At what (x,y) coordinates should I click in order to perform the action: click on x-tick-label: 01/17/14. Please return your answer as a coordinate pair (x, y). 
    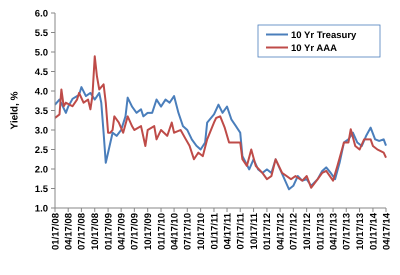
    Looking at the image, I should click on (374, 231).